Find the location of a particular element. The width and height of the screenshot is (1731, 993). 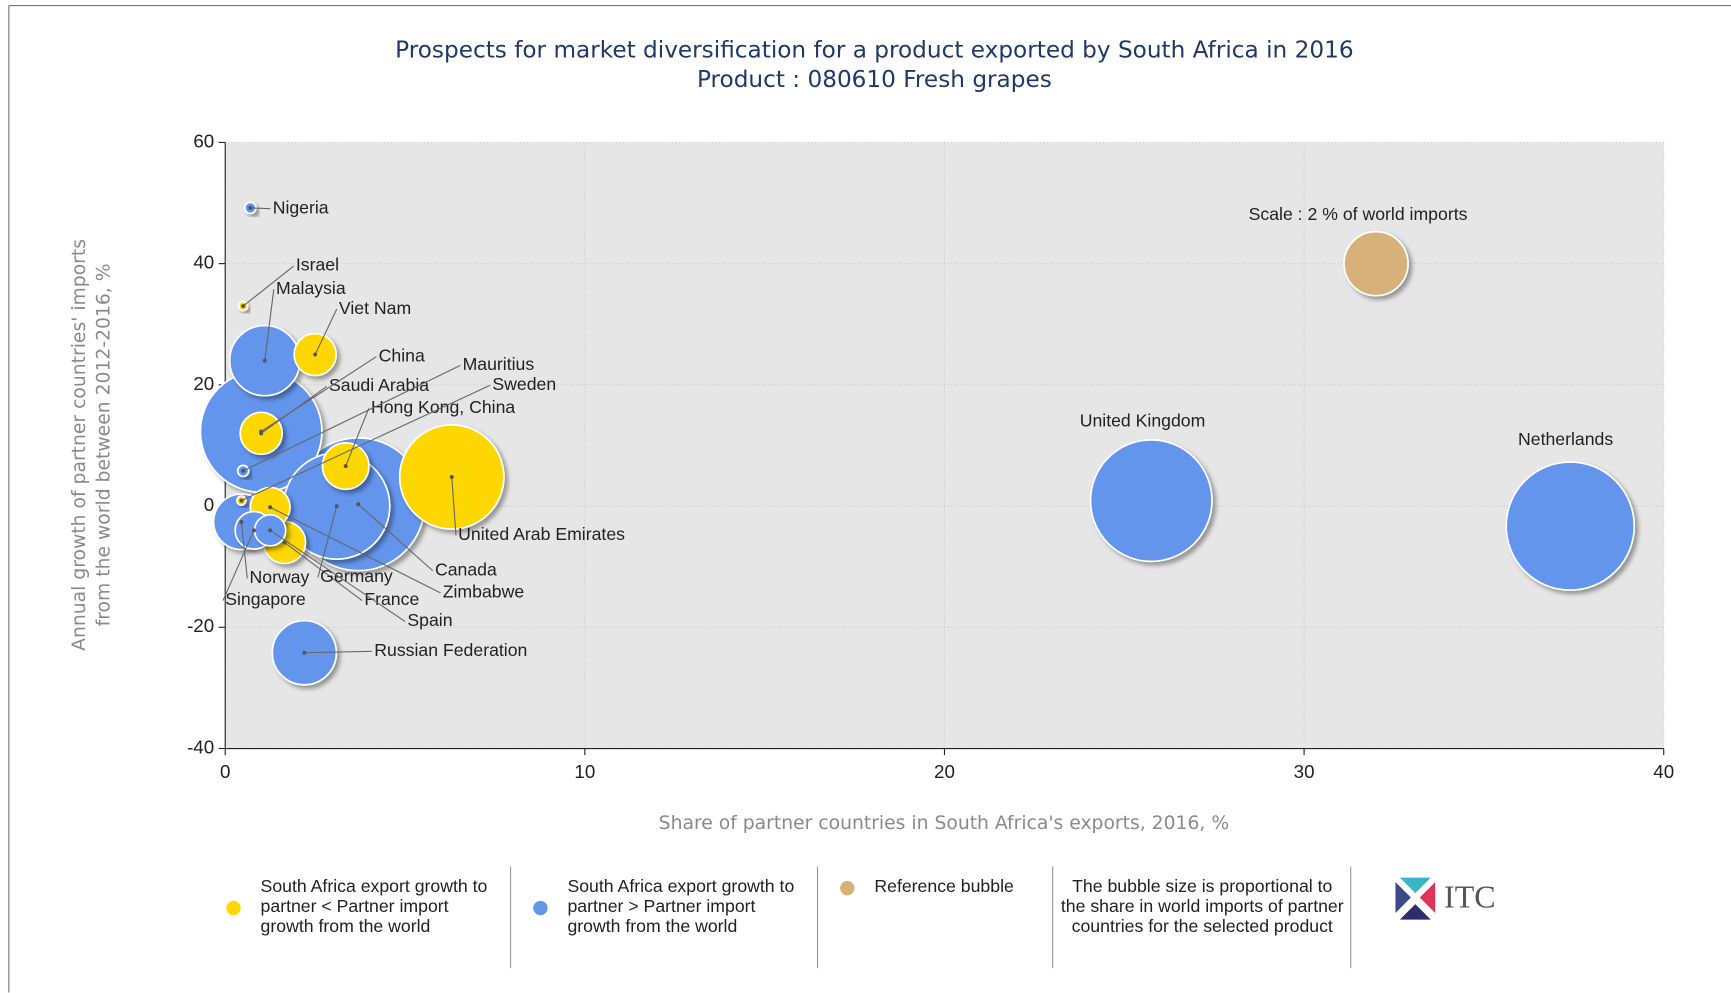

bubble-label: Israel is located at coordinates (317, 265).